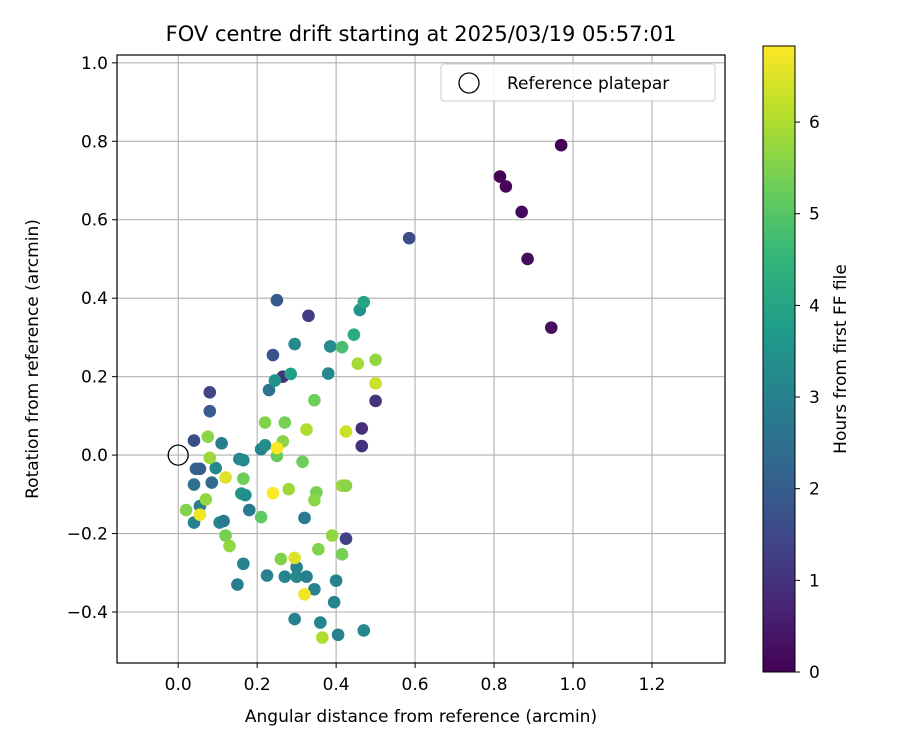  I want to click on y-tick-label: 0.8, so click(94, 142).